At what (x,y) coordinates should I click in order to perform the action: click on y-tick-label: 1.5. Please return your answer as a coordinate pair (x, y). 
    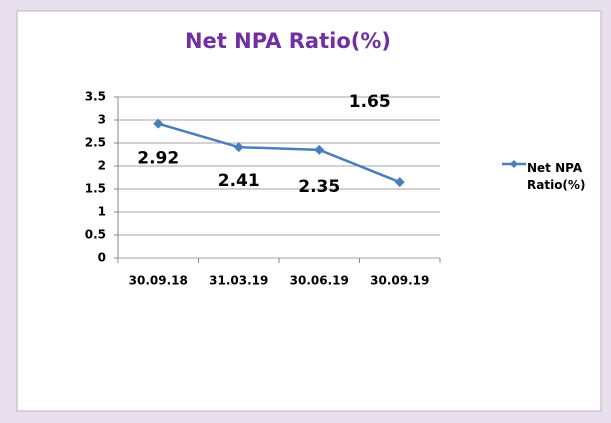
    Looking at the image, I should click on (95, 189).